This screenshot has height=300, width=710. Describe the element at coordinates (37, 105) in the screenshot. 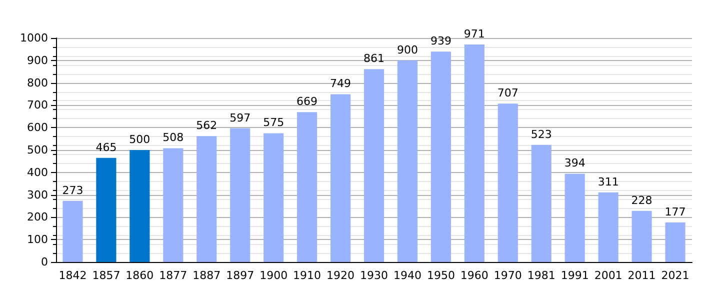

I see `y-tick-label: 700` at that location.